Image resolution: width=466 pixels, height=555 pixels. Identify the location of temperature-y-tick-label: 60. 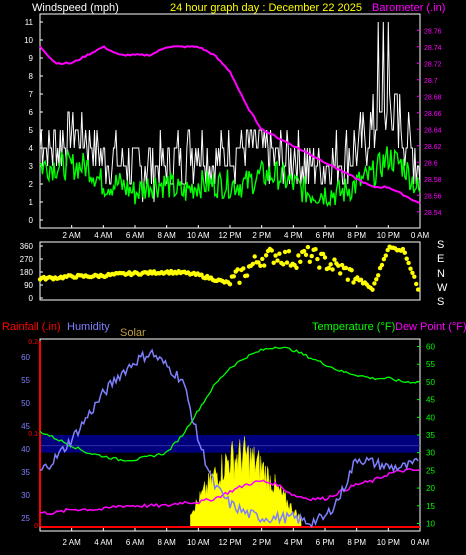
(430, 347).